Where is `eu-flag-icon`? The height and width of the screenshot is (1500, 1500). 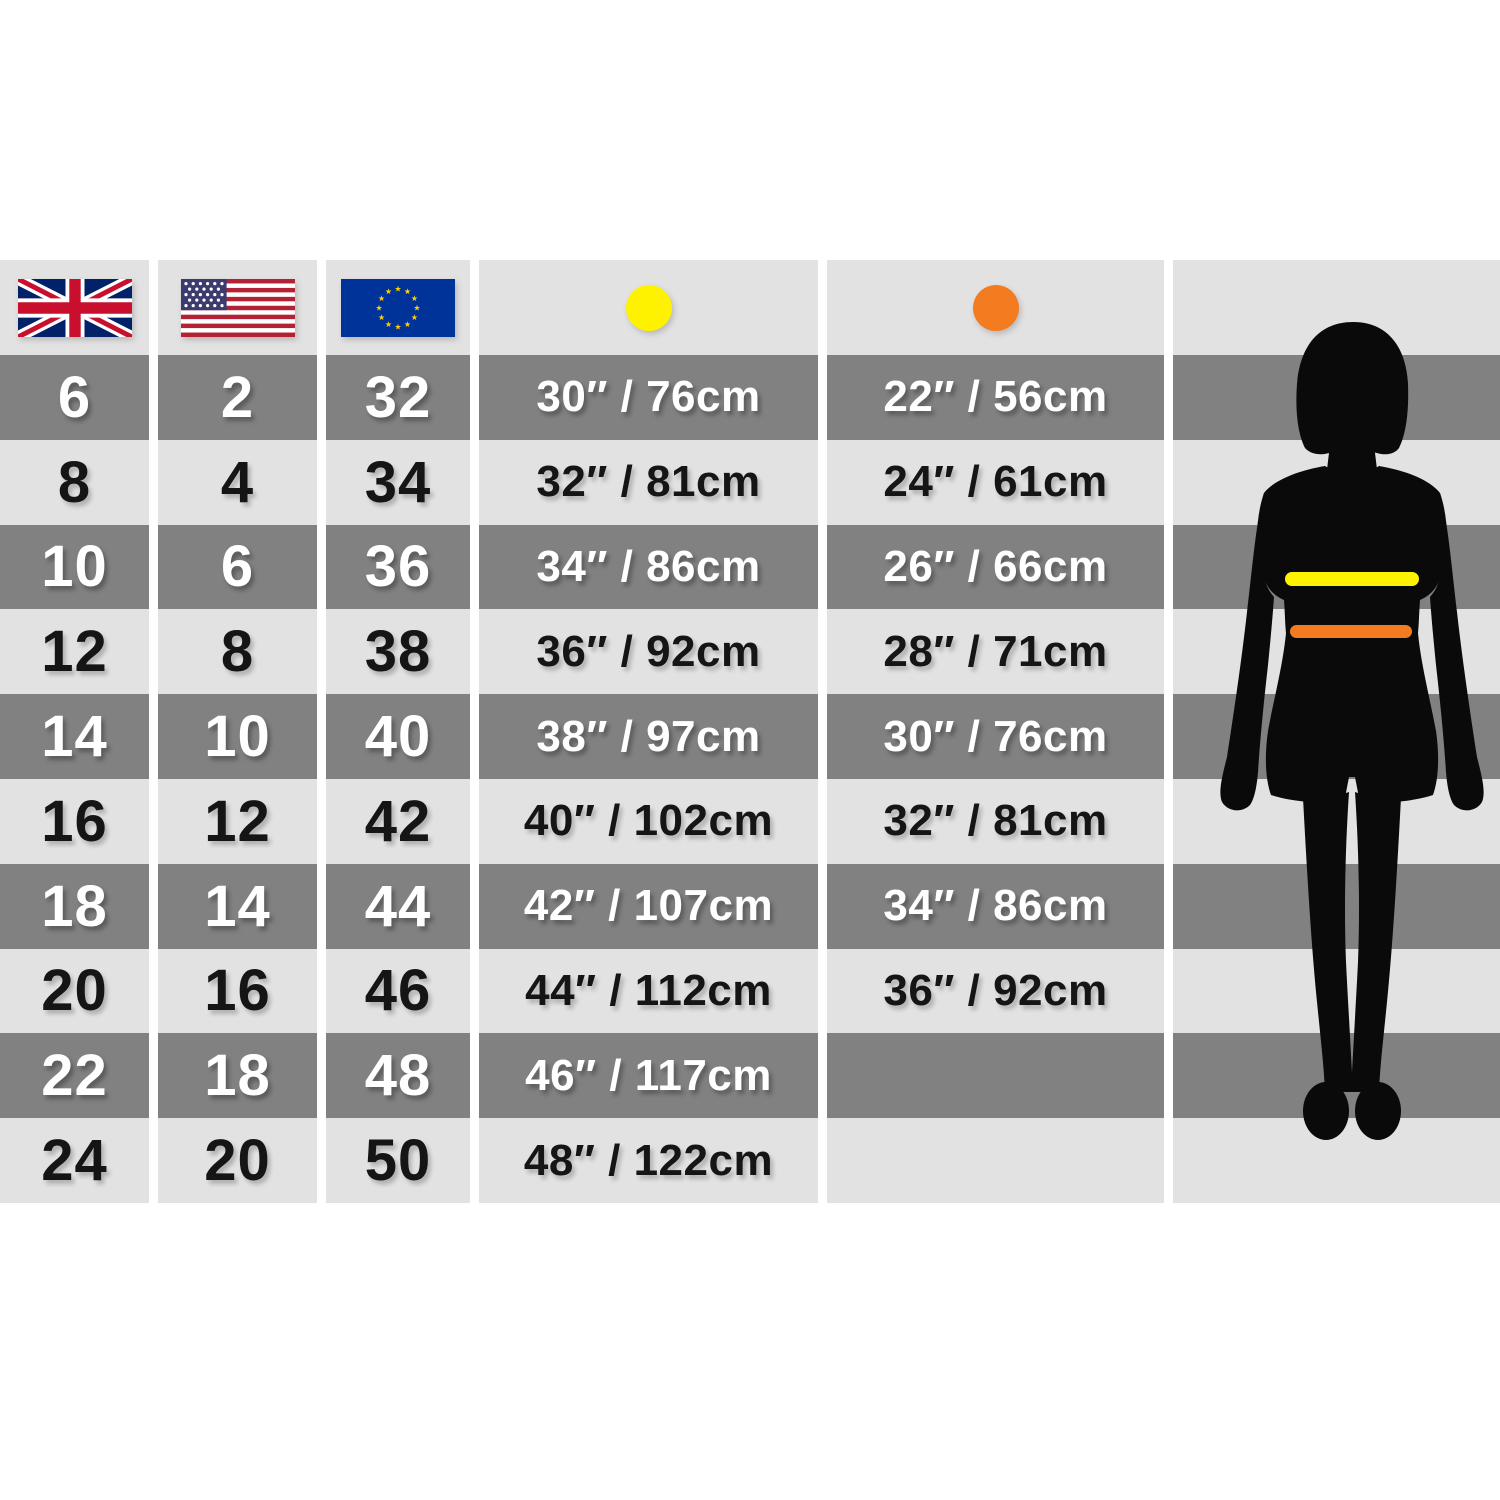
eu-flag-icon is located at coordinates (398, 307).